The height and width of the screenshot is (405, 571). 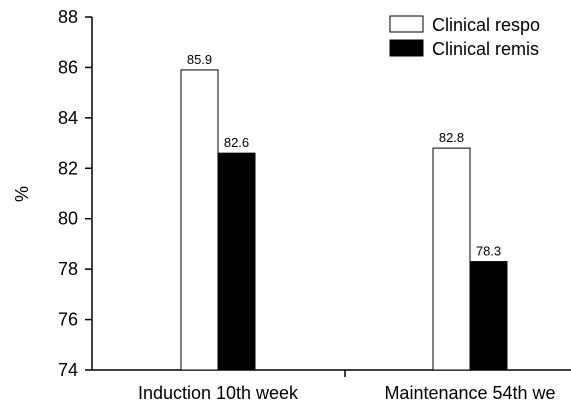 What do you see at coordinates (236, 142) in the screenshot?
I see `data-label: 82.6` at bounding box center [236, 142].